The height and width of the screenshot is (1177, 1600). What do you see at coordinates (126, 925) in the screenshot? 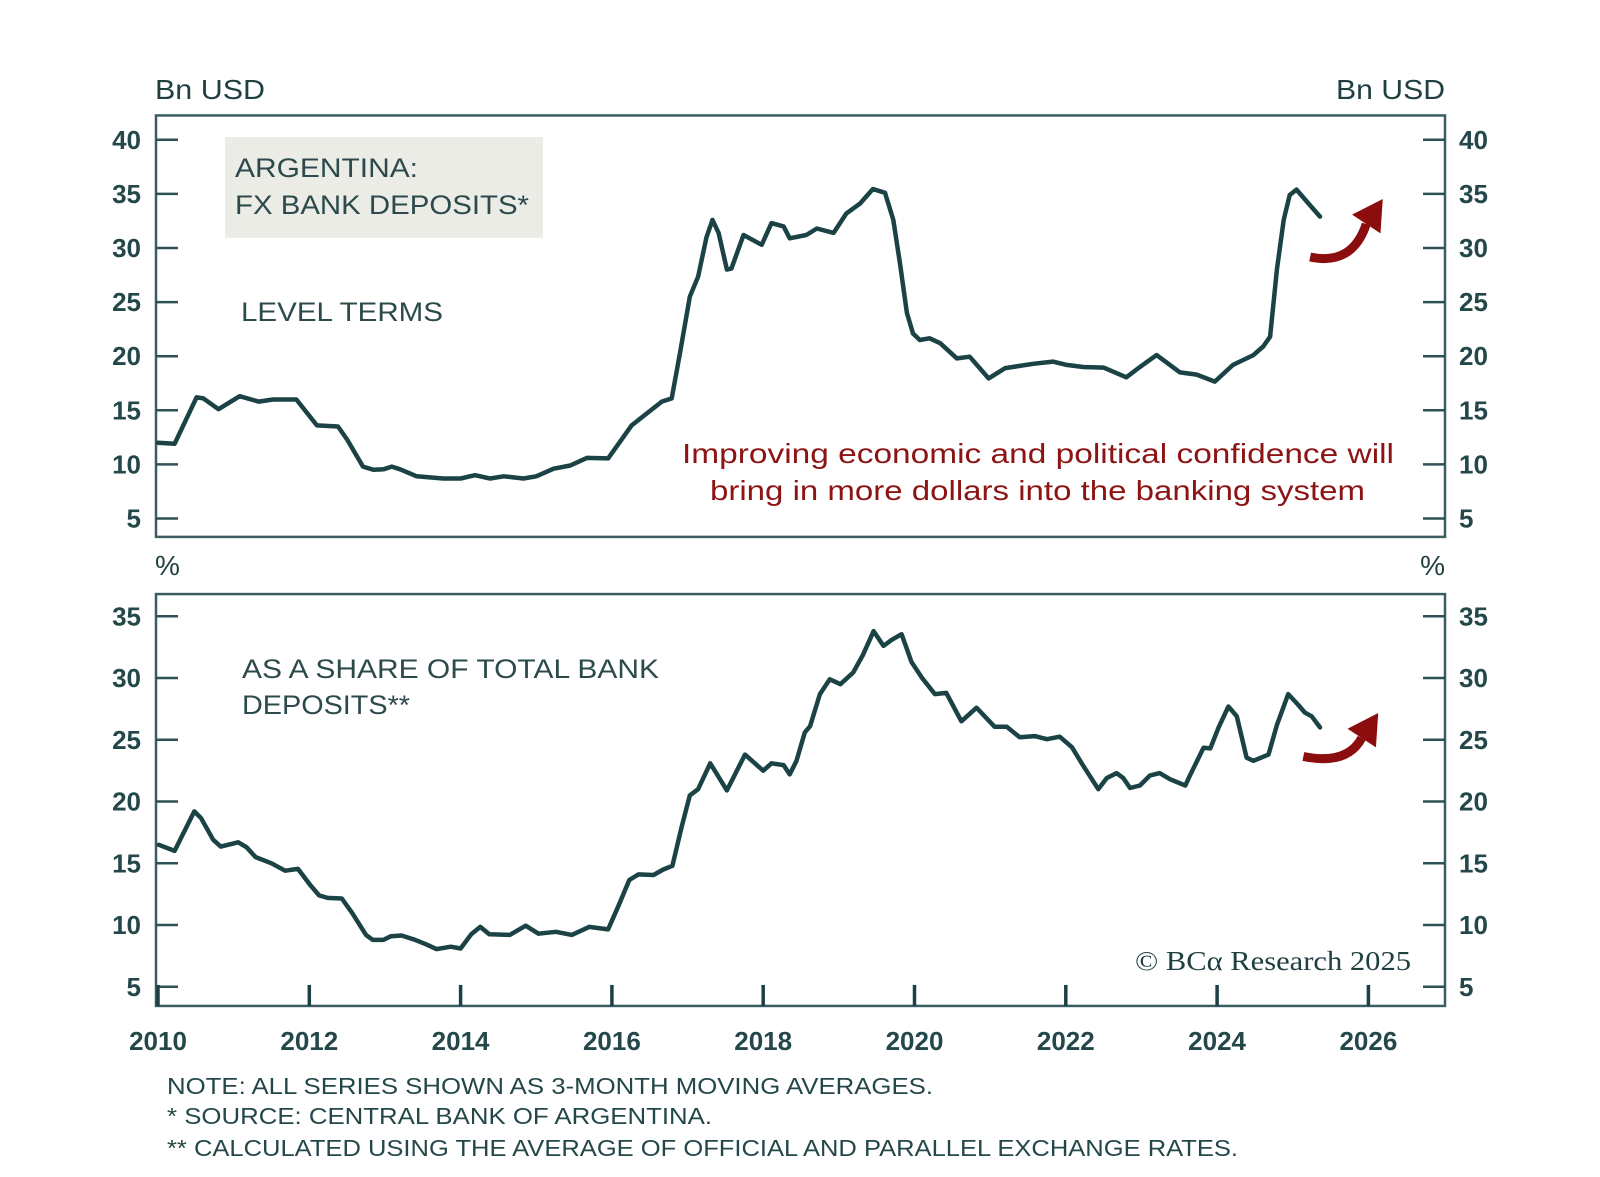
I see `y-tick-label-left-bottom: 10` at bounding box center [126, 925].